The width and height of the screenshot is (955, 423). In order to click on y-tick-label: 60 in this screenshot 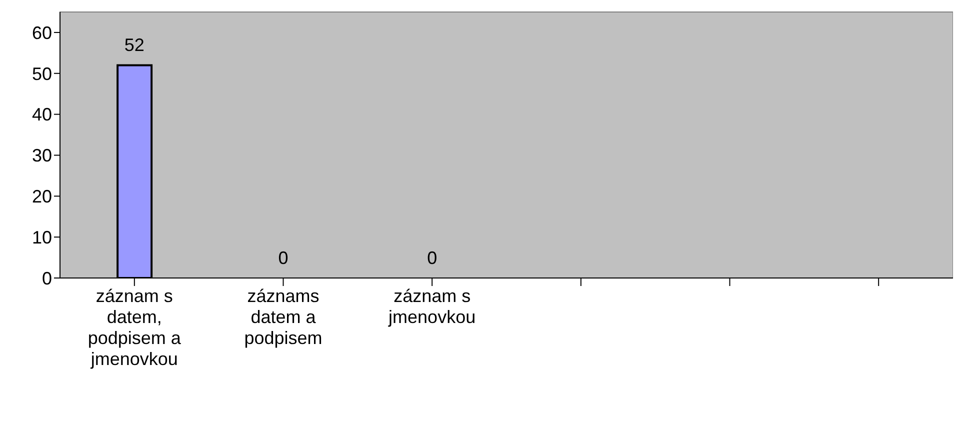, I will do `click(42, 32)`.